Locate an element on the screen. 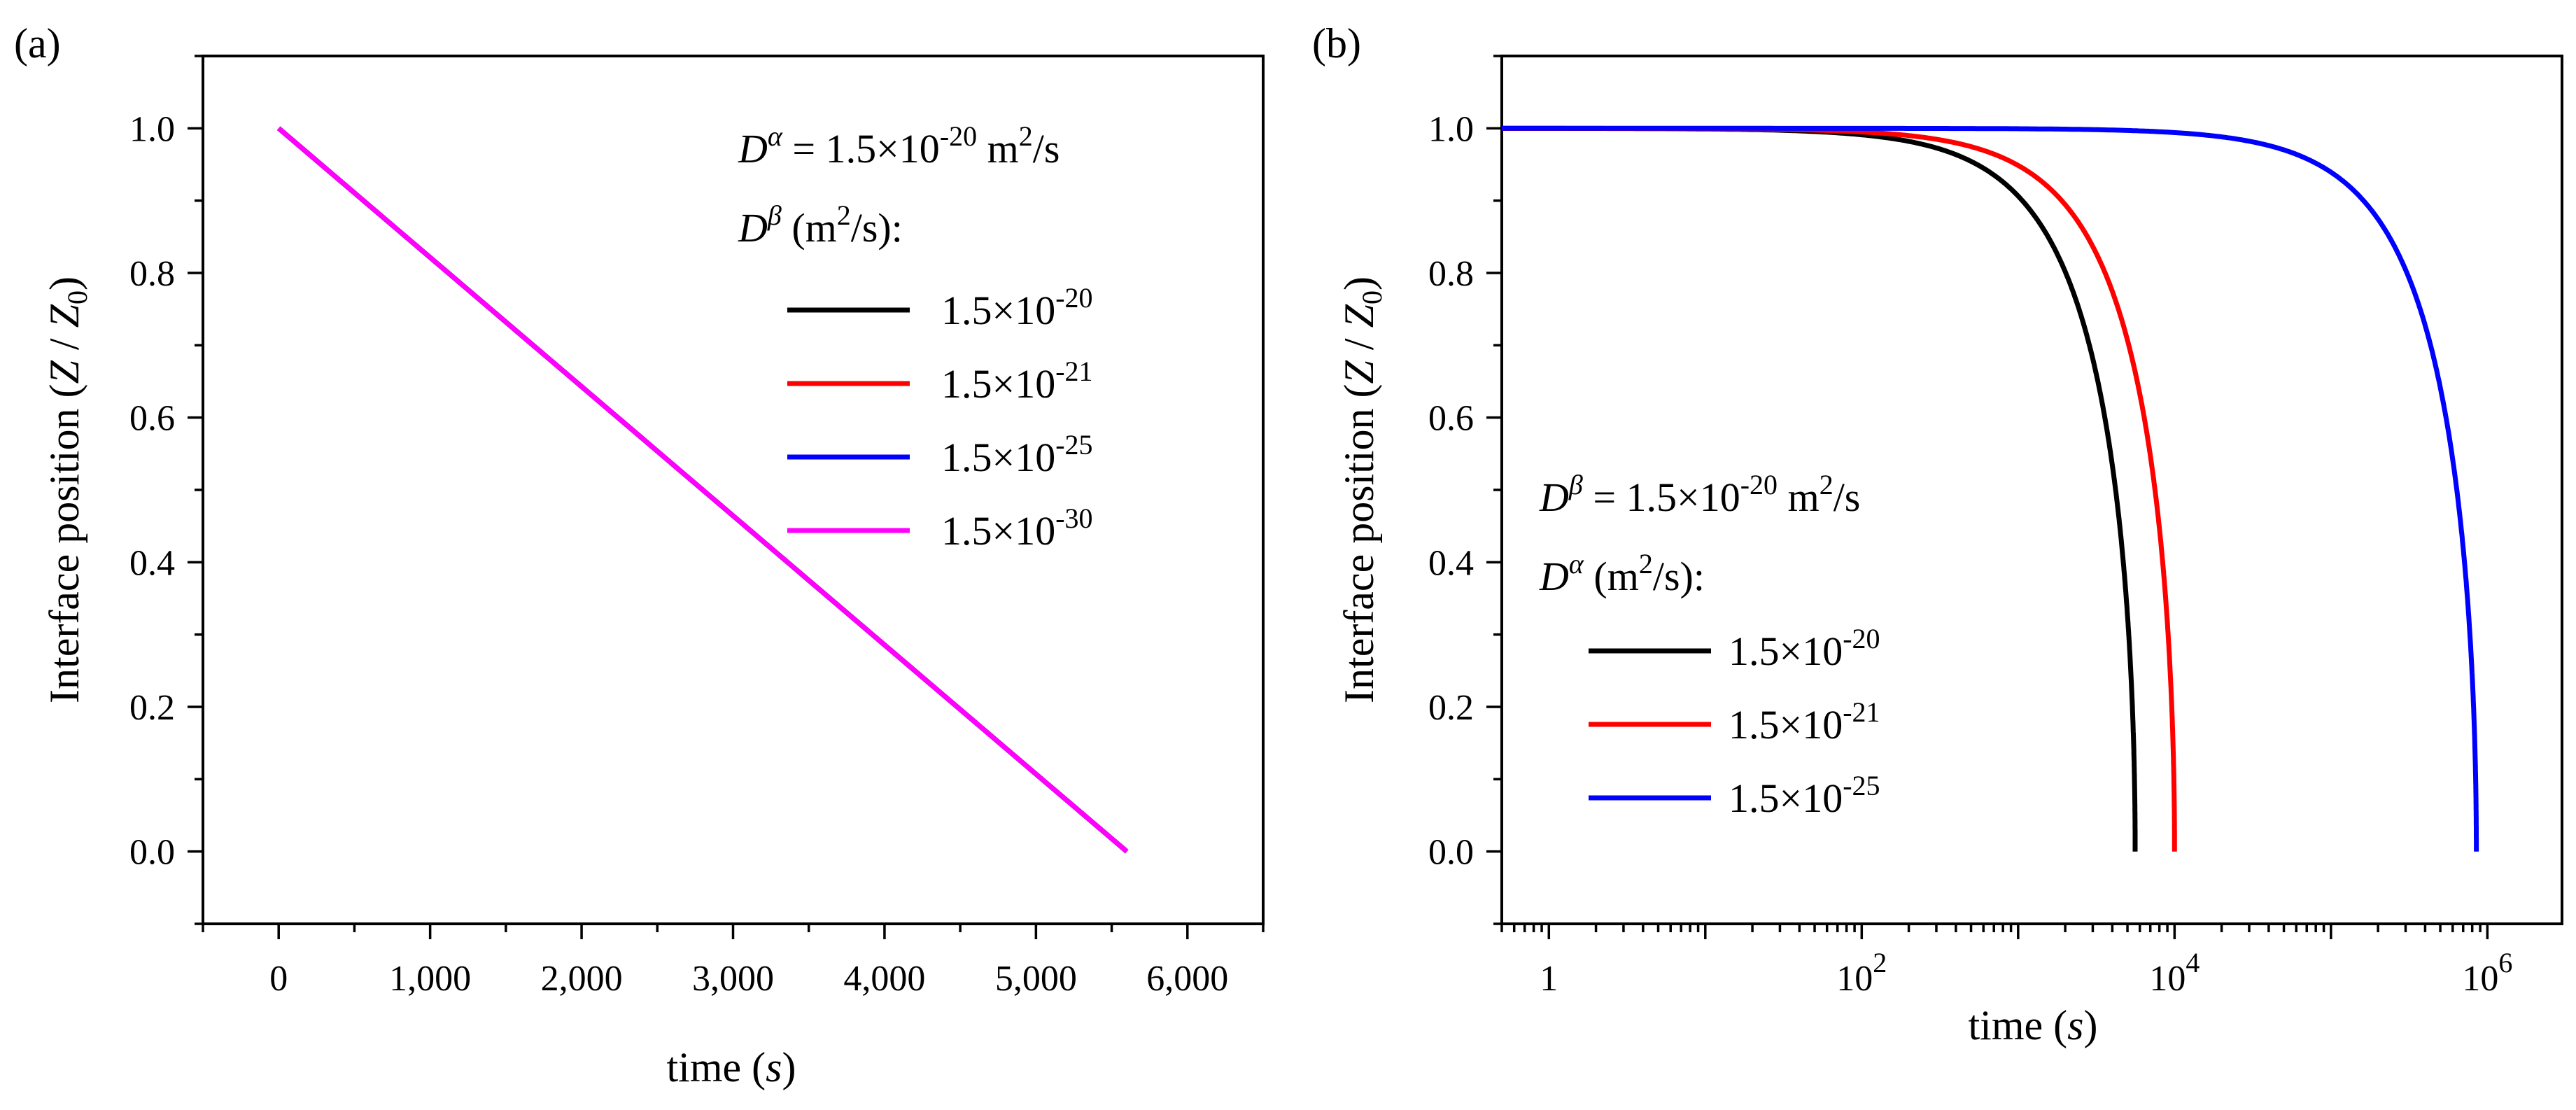 Image resolution: width=2576 pixels, height=1110 pixels. legend-a-header-2: Dβ (m2/s): is located at coordinates (820, 225).